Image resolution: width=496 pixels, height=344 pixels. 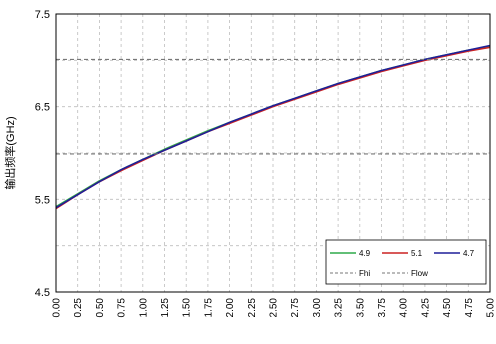 I want to click on x-tick-label: 4.50, so click(x=447, y=308).